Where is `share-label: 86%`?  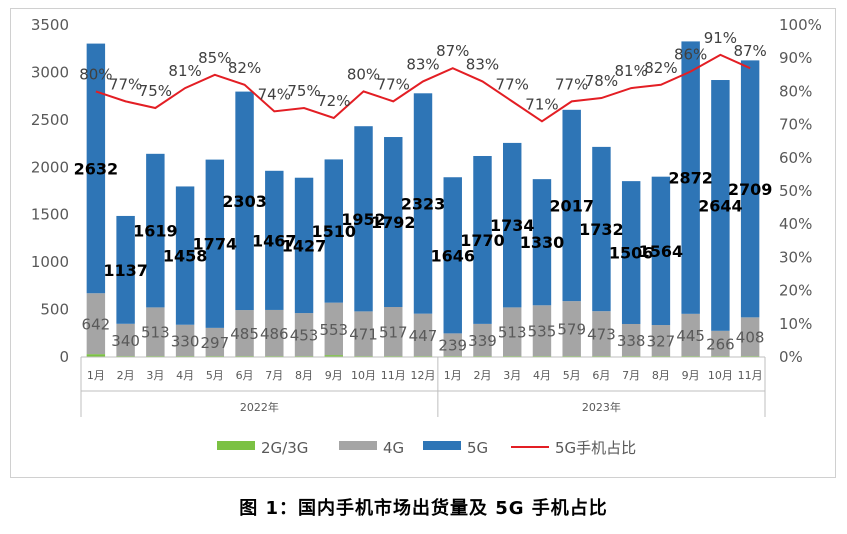 share-label: 86% is located at coordinates (690, 54).